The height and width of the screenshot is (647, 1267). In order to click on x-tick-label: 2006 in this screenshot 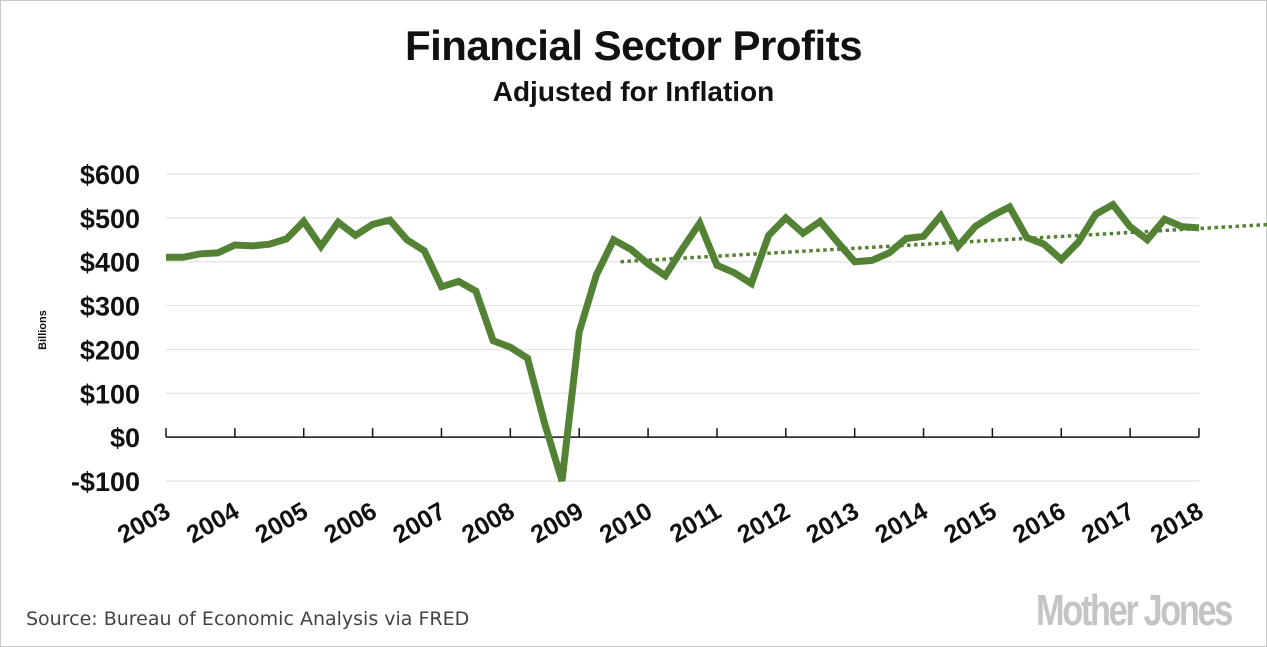, I will do `click(350, 523)`.